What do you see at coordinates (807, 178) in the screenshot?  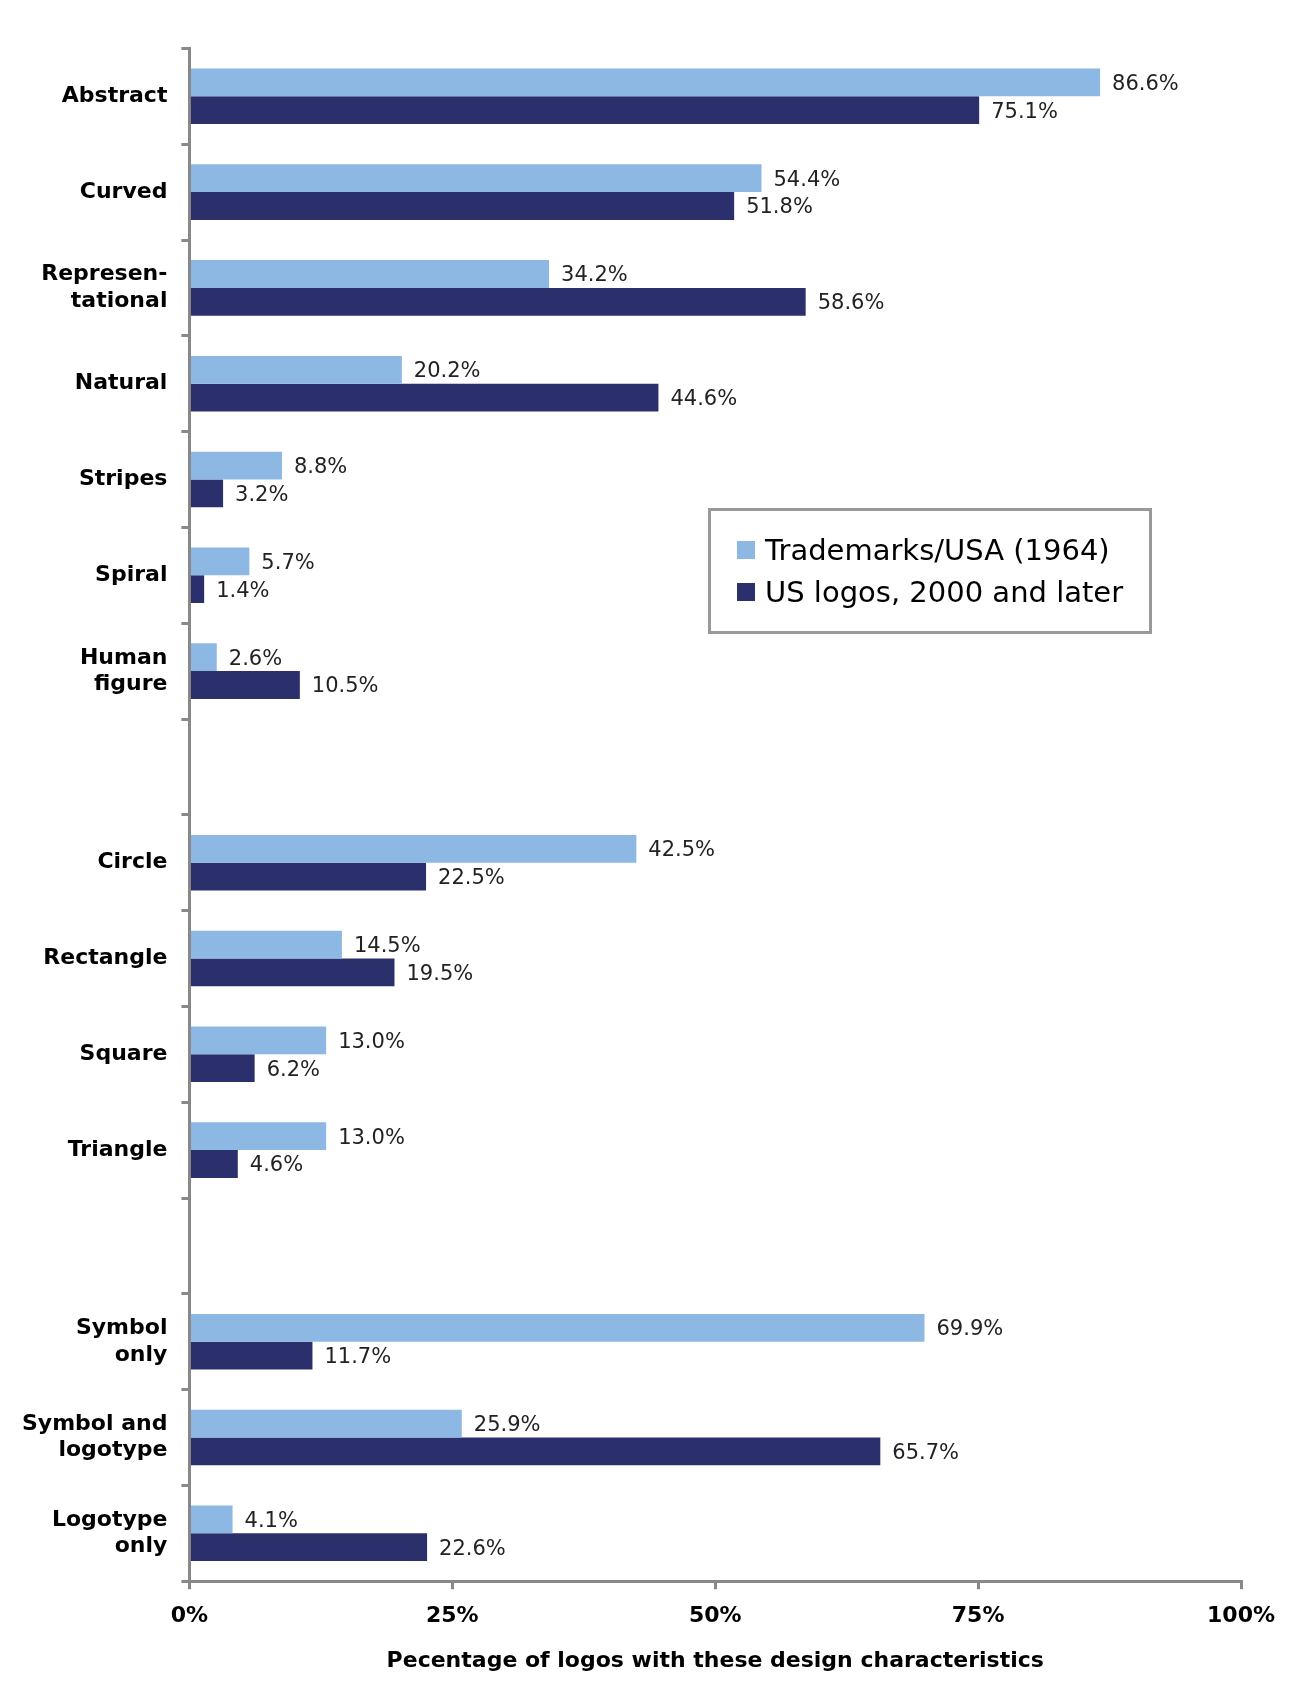 I see `data-label: 54.4%` at bounding box center [807, 178].